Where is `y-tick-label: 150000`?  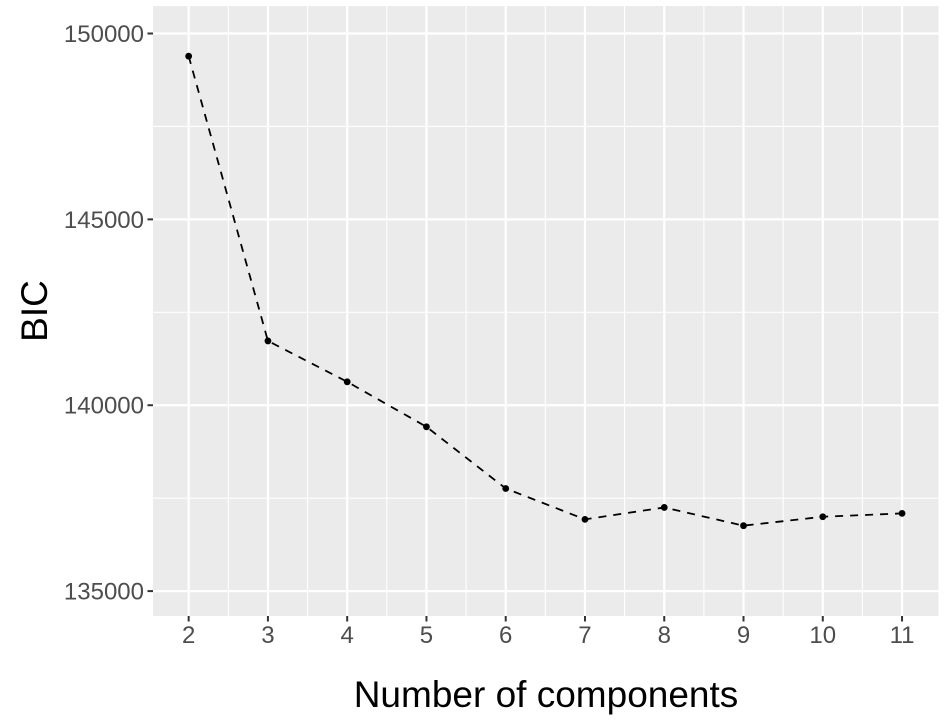 y-tick-label: 150000 is located at coordinates (104, 34).